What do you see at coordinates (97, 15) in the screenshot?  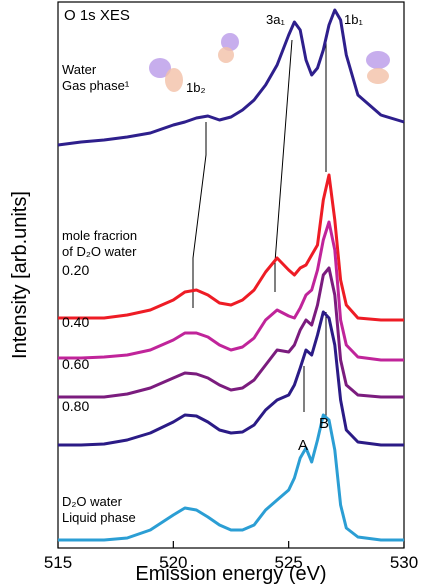 I see `annotation: O 1s XES` at bounding box center [97, 15].